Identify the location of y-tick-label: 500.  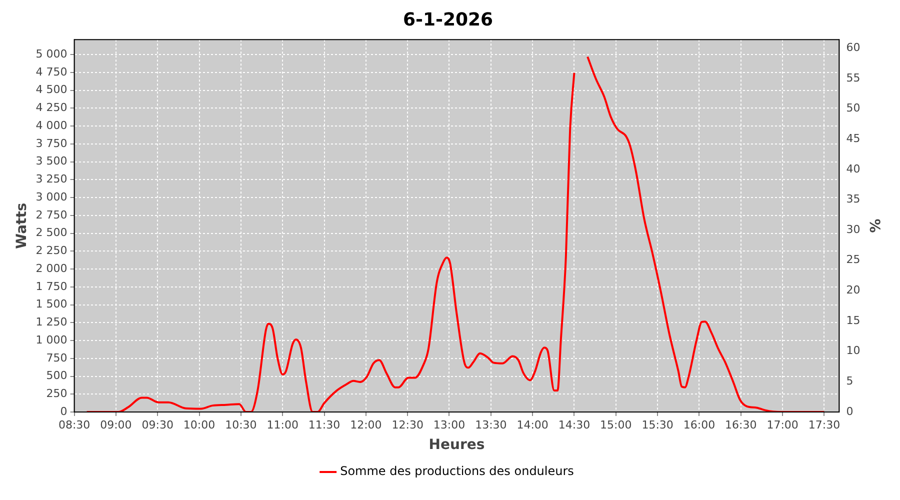
(57, 375).